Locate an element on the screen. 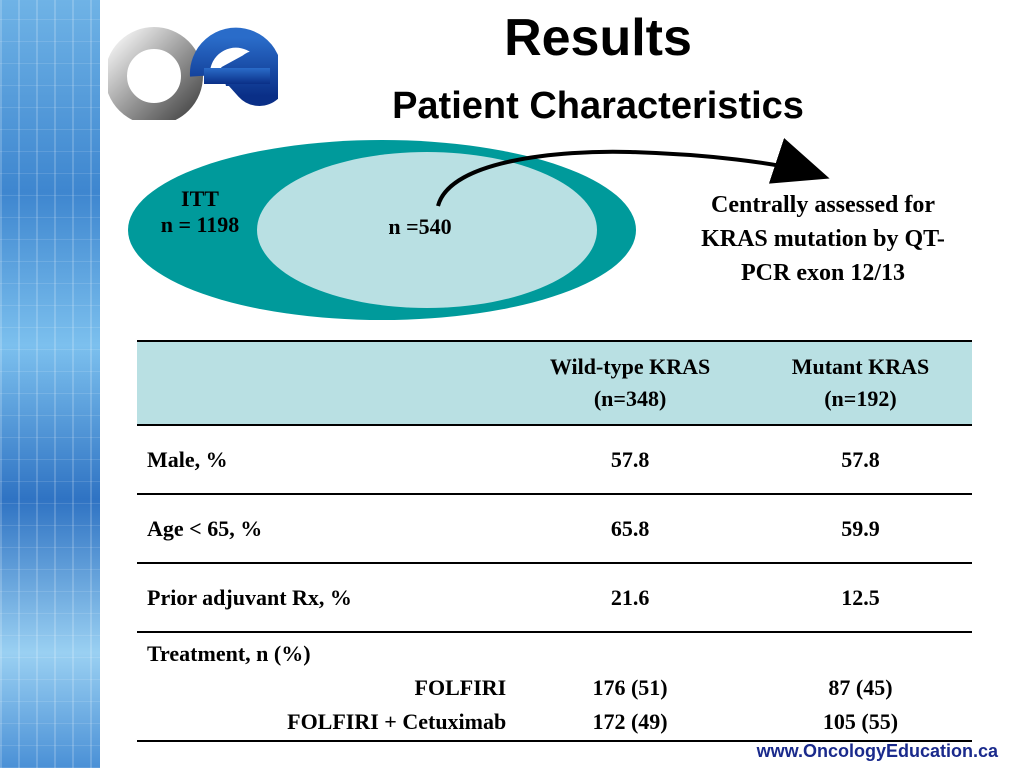 Image resolution: width=1024 pixels, height=768 pixels. table-row: Male, % 57.8 57.8 is located at coordinates (554, 460).